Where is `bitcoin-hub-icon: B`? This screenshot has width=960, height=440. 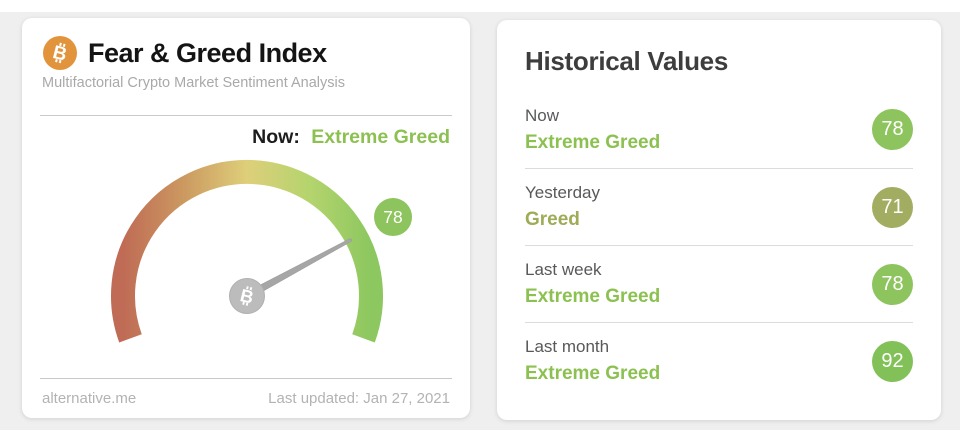 bitcoin-hub-icon: B is located at coordinates (246, 296).